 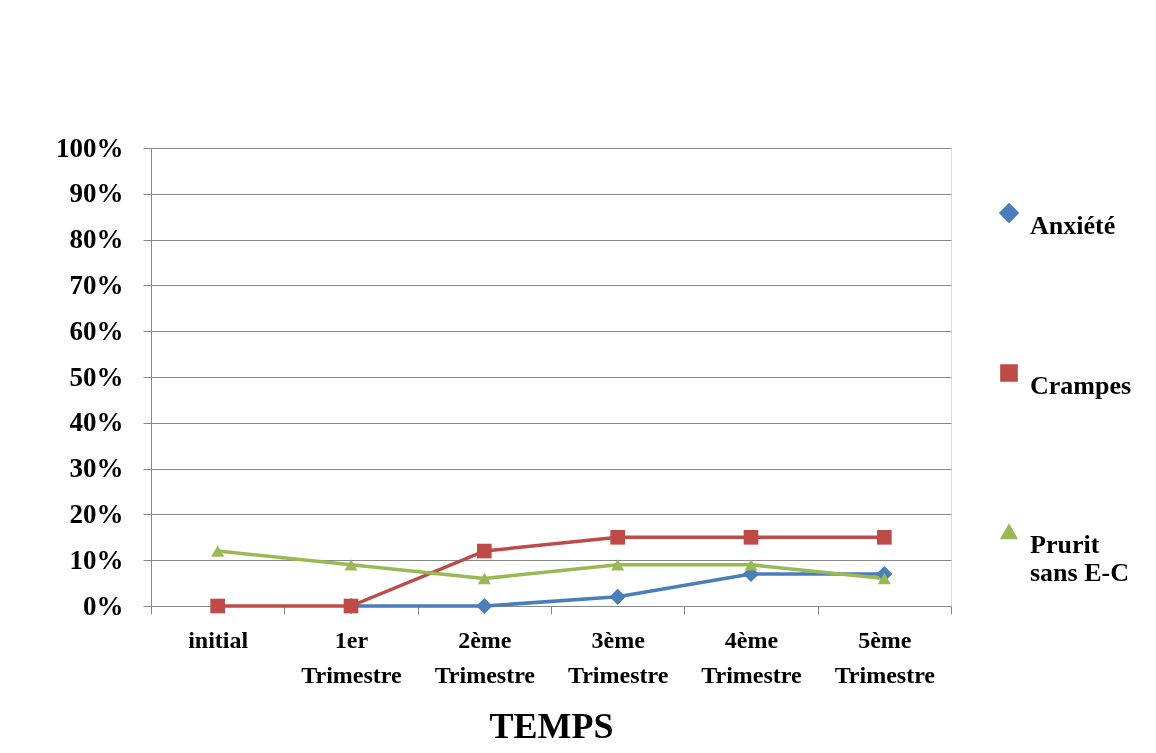 I want to click on y-tick-label: 70%, so click(x=96, y=284).